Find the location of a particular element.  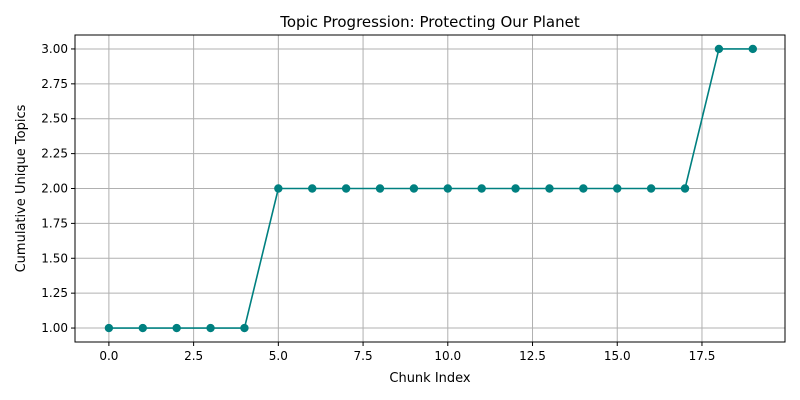

x-tick-label: 17.5 is located at coordinates (702, 356).